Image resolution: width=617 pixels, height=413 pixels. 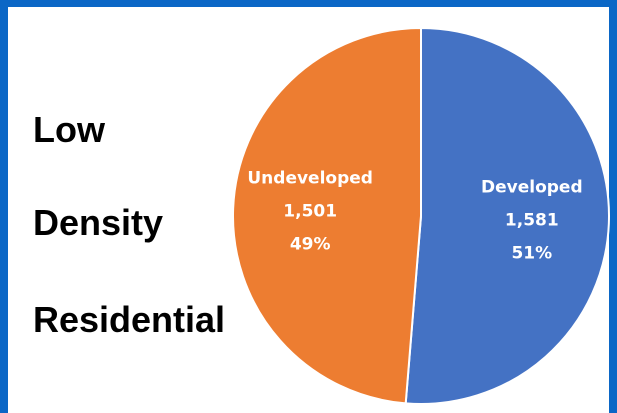 What do you see at coordinates (613, 206) in the screenshot?
I see `frame-right-border` at bounding box center [613, 206].